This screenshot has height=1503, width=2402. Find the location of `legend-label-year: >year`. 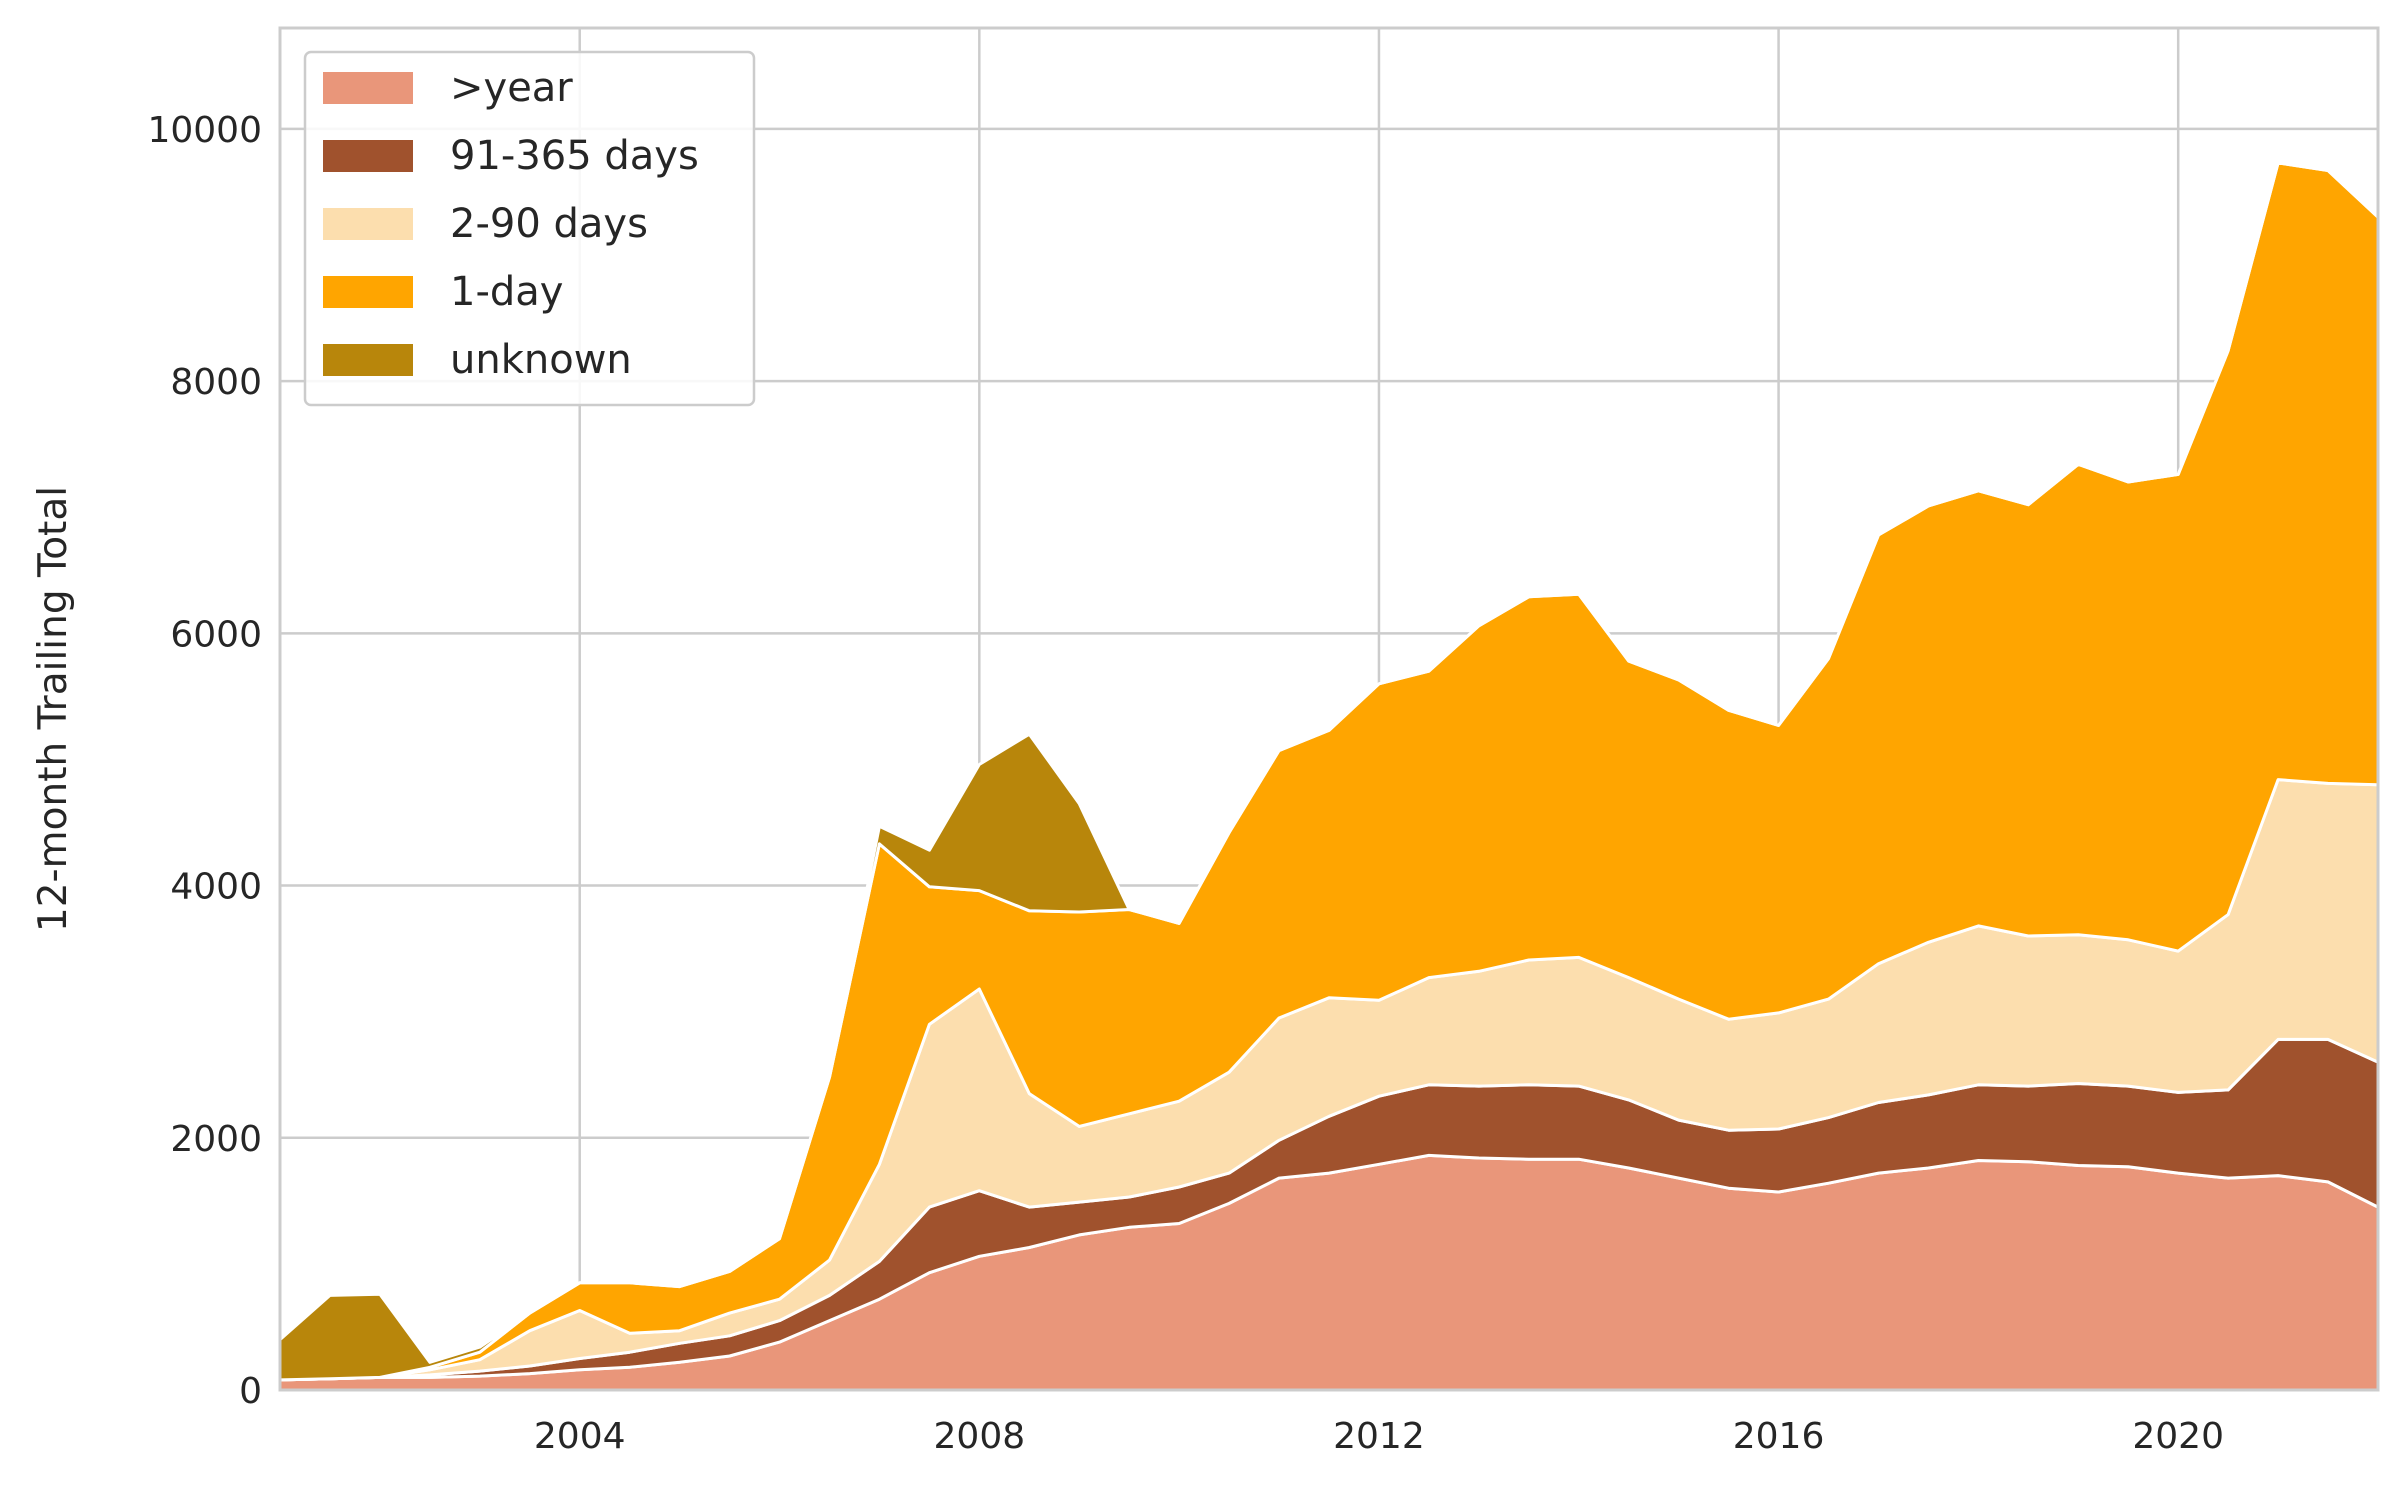

legend-label-year: >year is located at coordinates (511, 88).